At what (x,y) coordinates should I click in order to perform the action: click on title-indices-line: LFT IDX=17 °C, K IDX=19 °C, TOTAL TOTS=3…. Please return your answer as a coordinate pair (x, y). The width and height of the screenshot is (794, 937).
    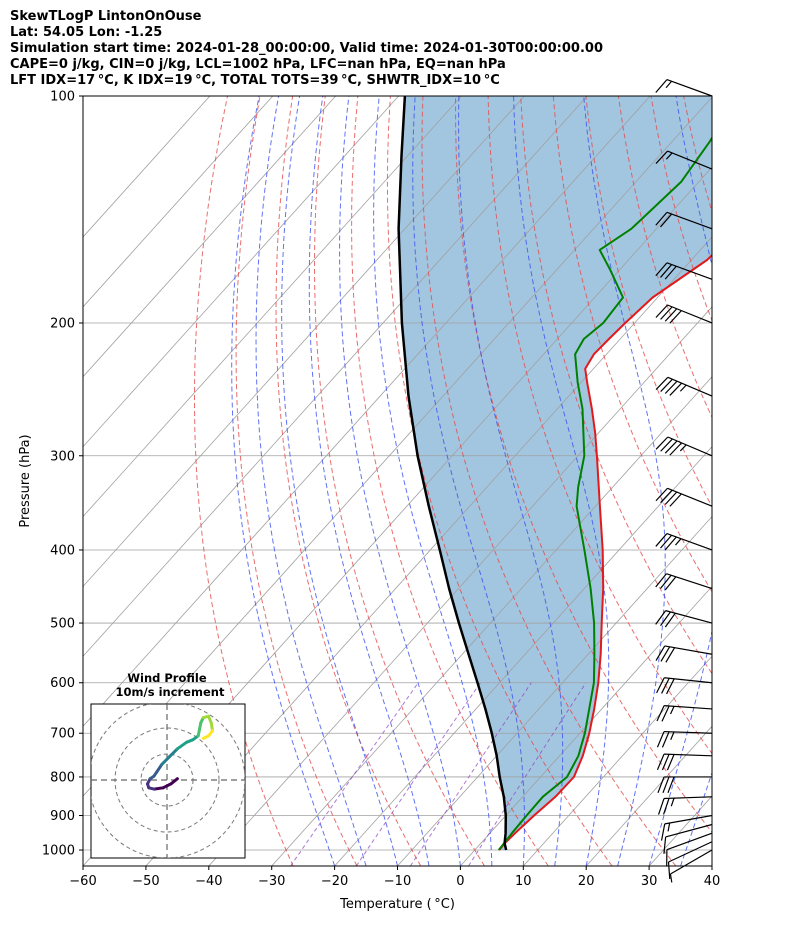
    Looking at the image, I should click on (255, 80).